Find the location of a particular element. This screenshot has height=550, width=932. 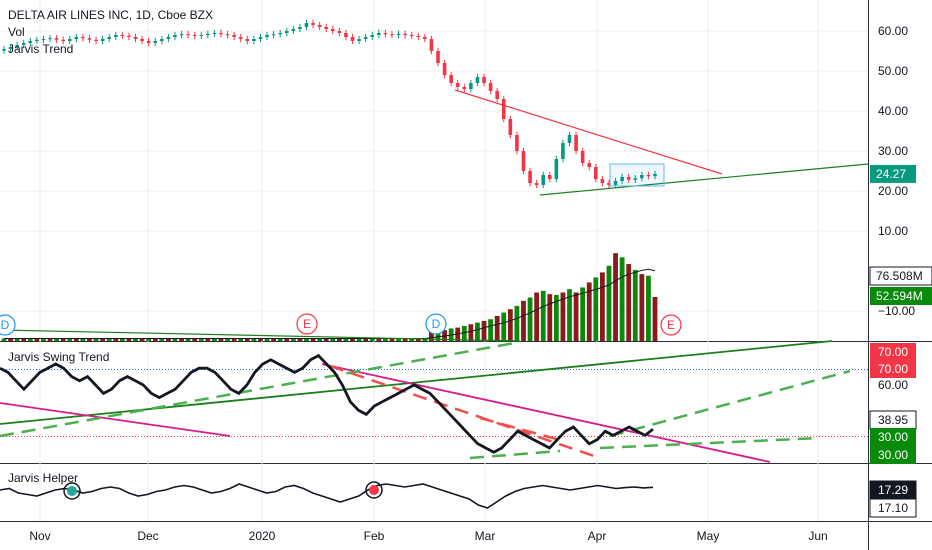

last-price-text: 24.27 is located at coordinates (891, 174).